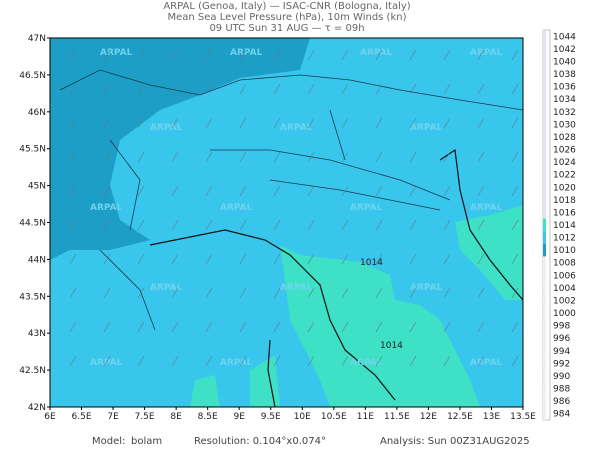 The height and width of the screenshot is (454, 600). What do you see at coordinates (239, 417) in the screenshot?
I see `lon-tick-label: 9E` at bounding box center [239, 417].